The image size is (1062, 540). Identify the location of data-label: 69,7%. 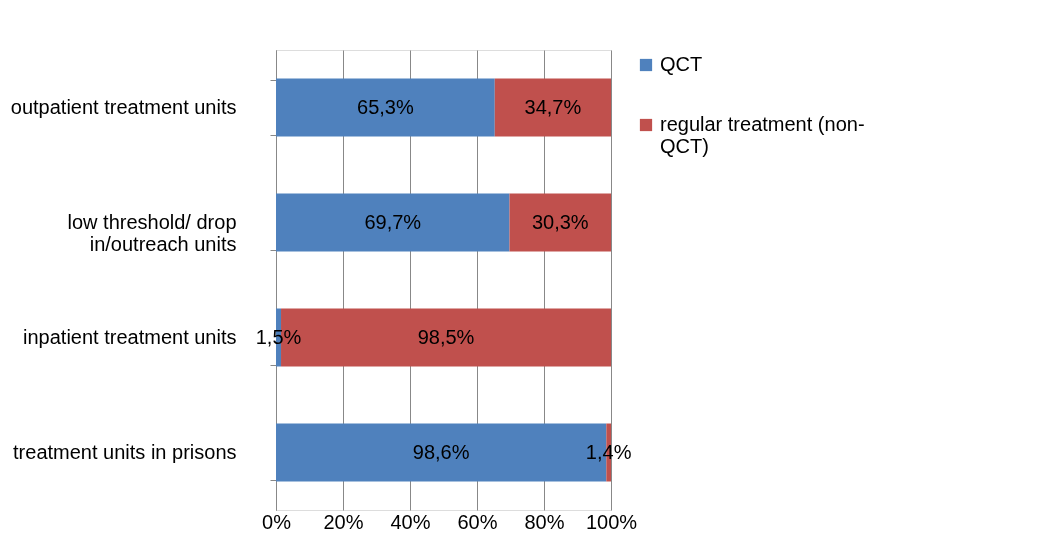
(393, 221).